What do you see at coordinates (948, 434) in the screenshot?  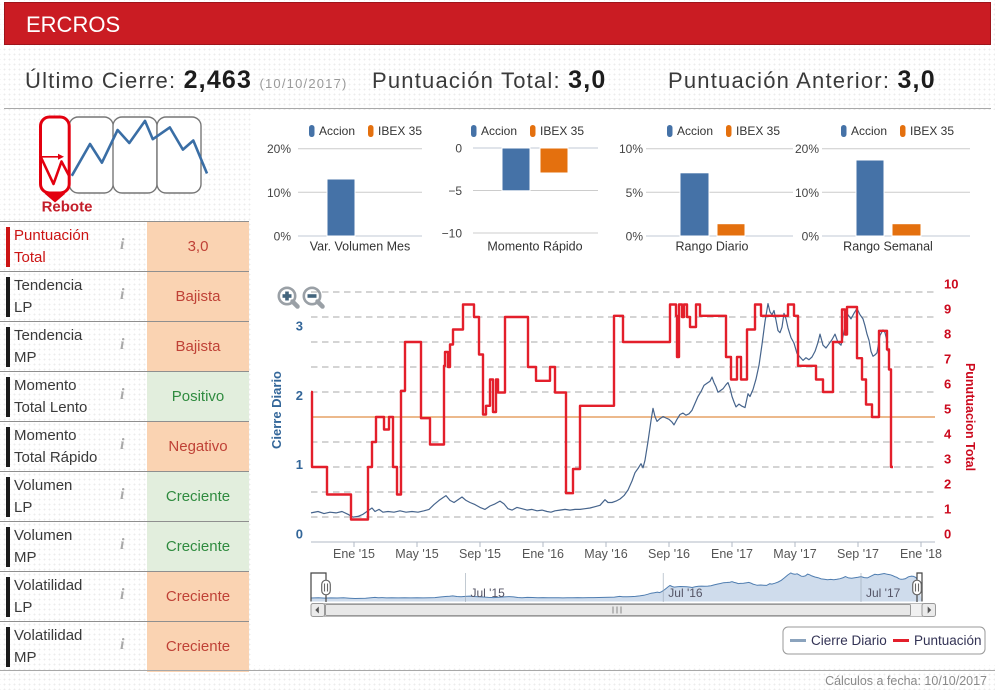 I see `svg-text: 4` at bounding box center [948, 434].